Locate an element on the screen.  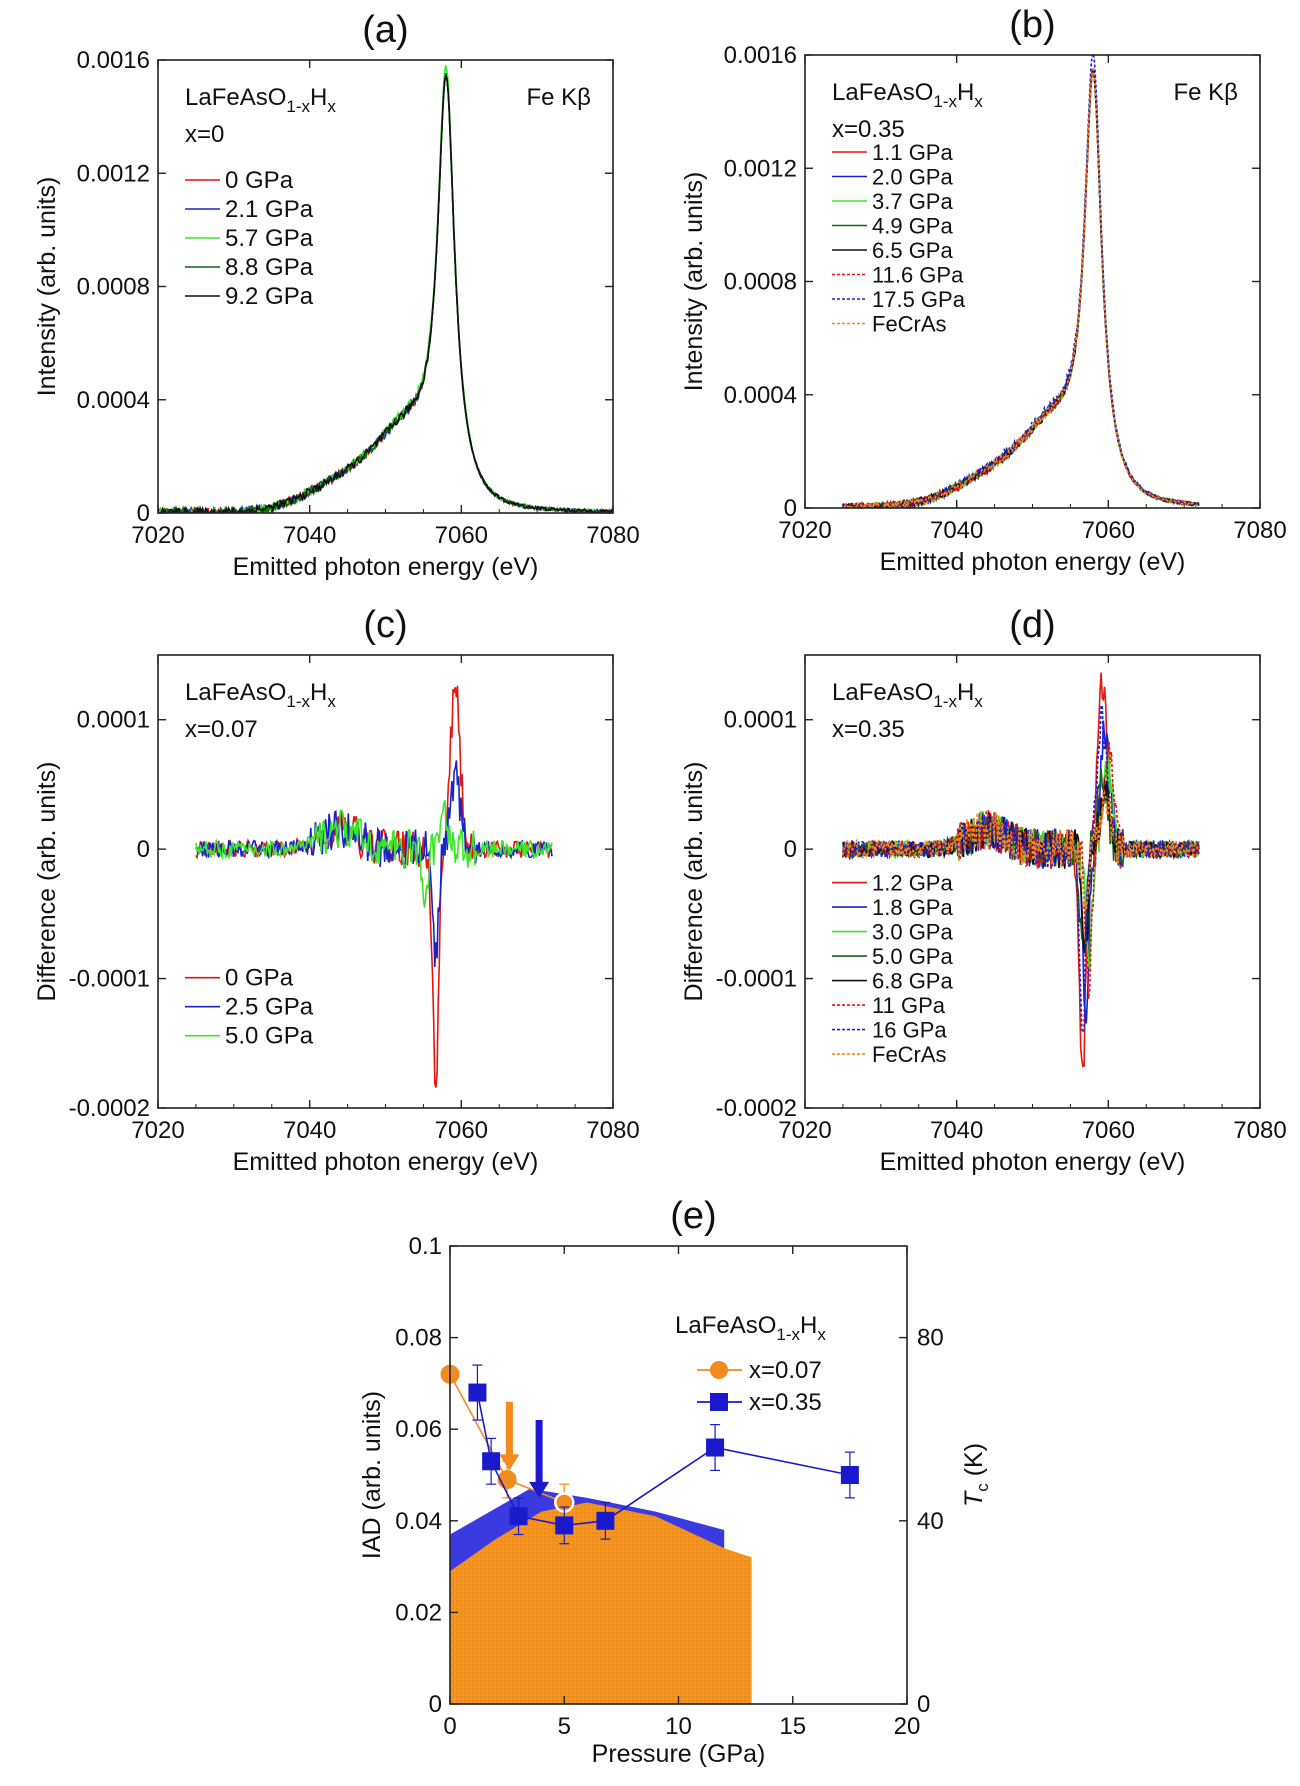
composition-label: x=0.07 is located at coordinates (221, 729).